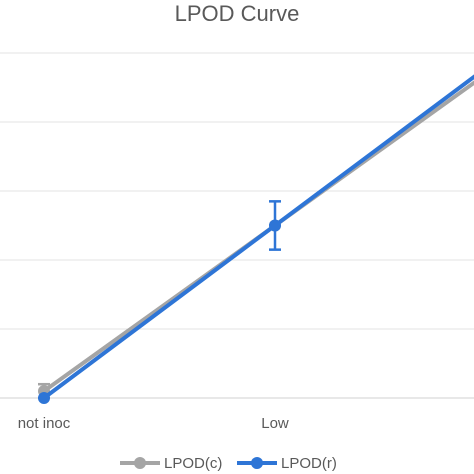 The image size is (474, 474). What do you see at coordinates (153, 423) in the screenshot?
I see `x-axis-ticks: not inoc Low` at bounding box center [153, 423].